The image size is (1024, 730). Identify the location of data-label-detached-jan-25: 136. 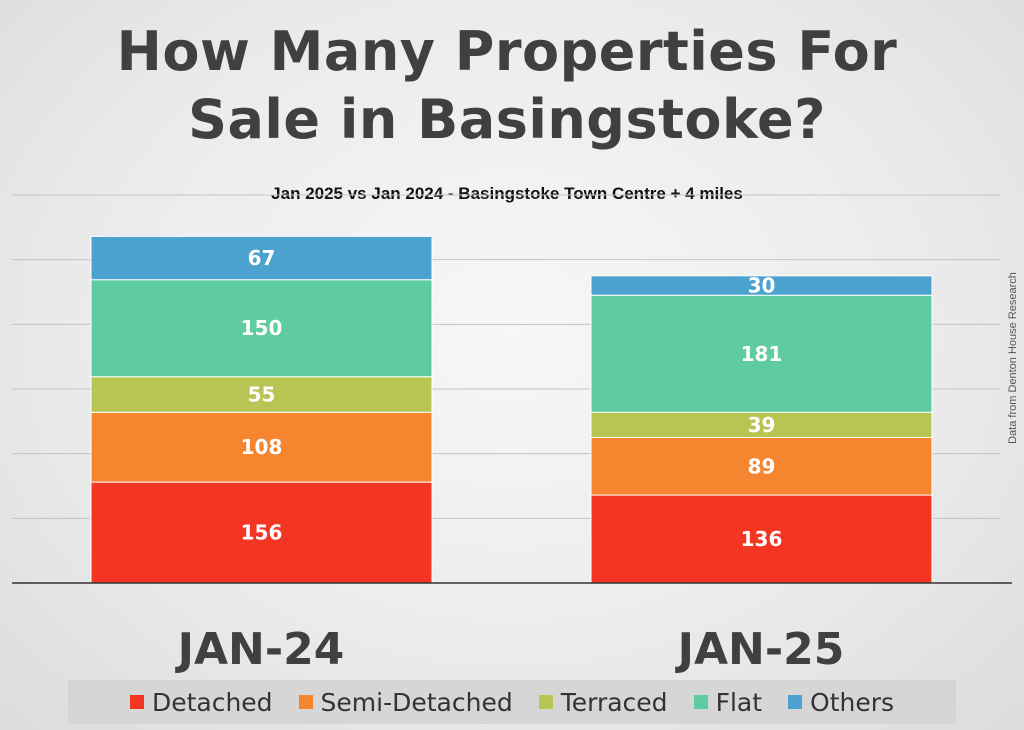
(762, 539).